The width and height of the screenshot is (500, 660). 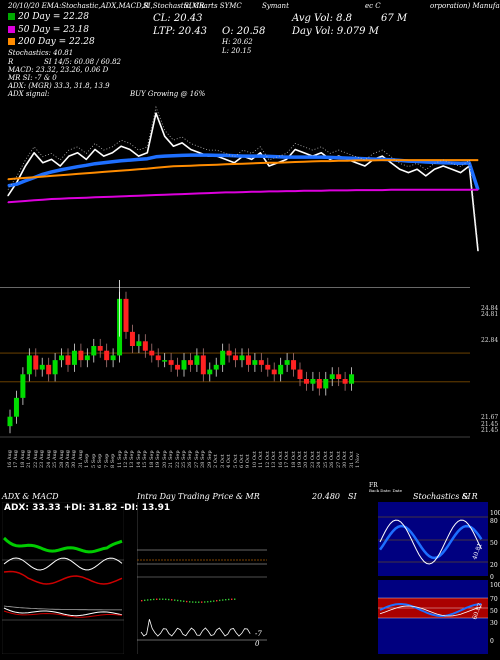 I want to click on intraday-price: 20.480, so click(x=326, y=496).